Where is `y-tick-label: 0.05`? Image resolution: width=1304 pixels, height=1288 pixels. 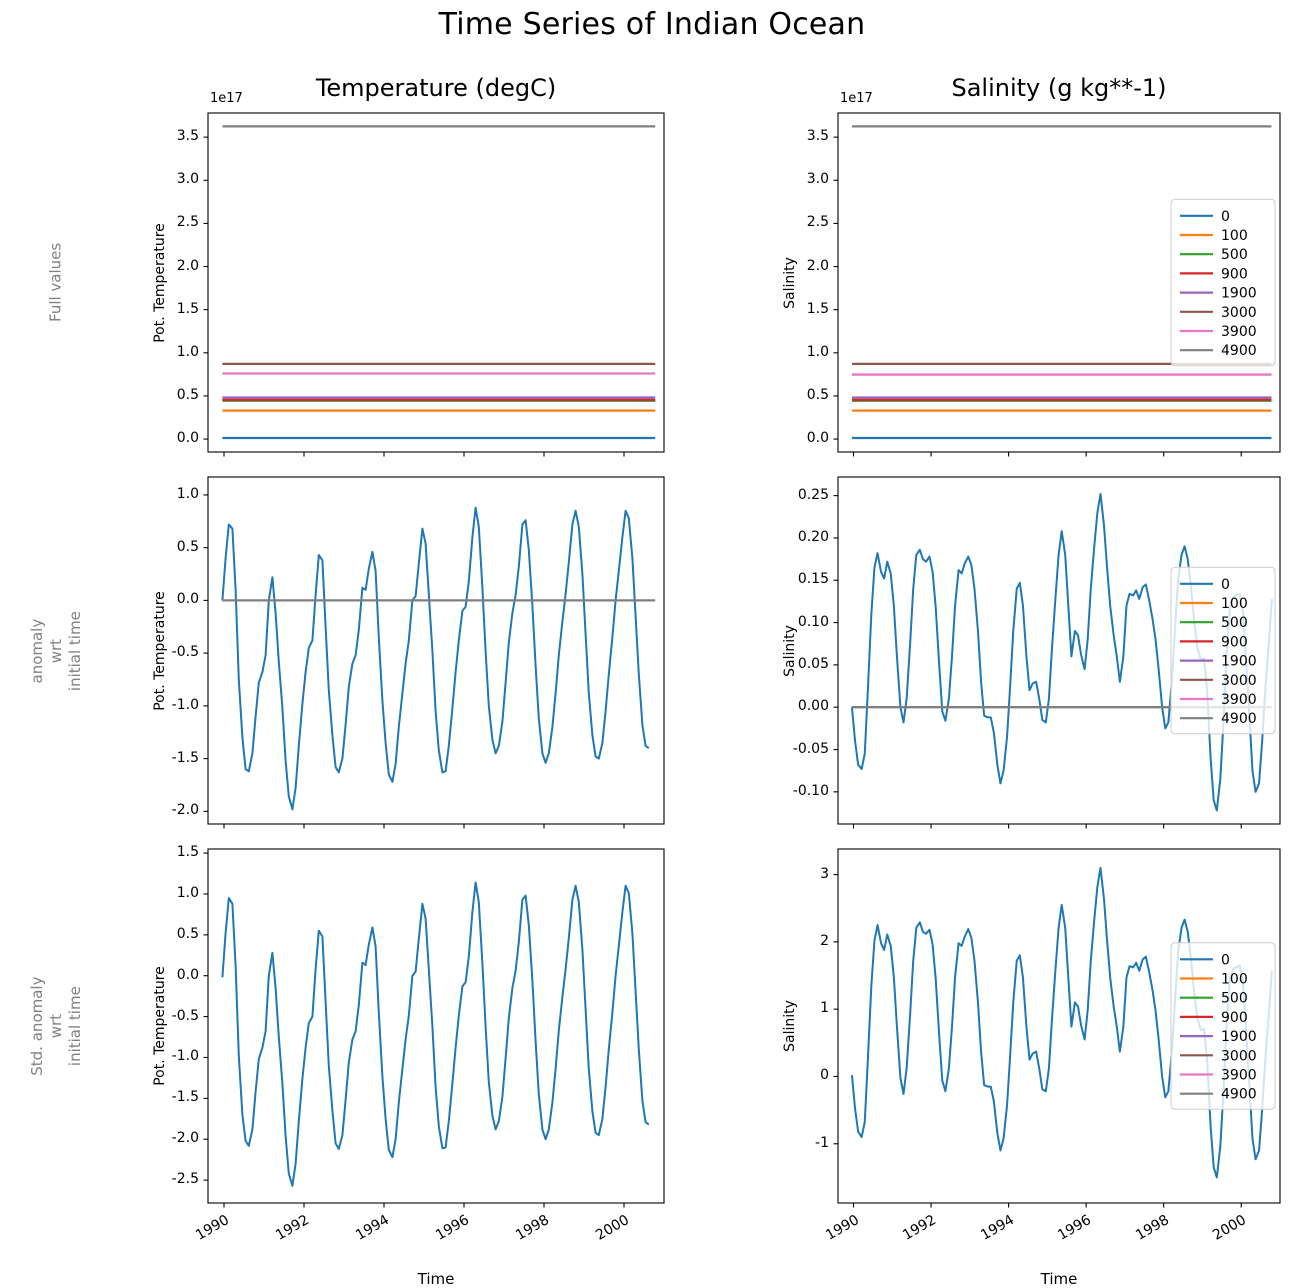 y-tick-label: 0.05 is located at coordinates (813, 663).